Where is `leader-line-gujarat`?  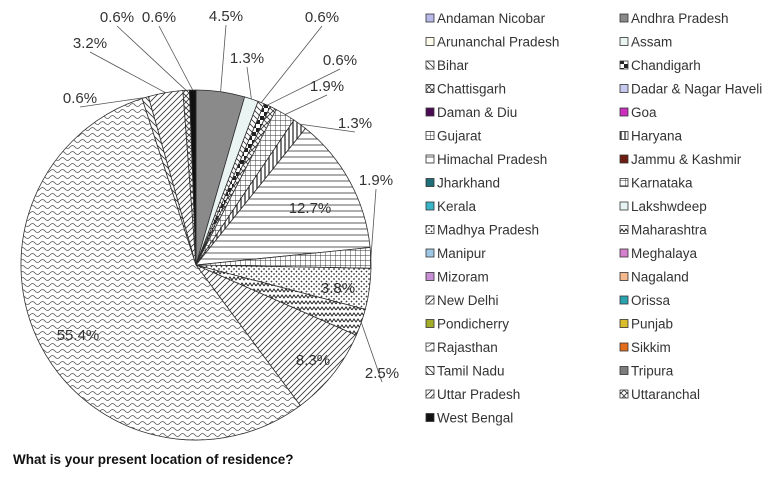 leader-line-gujarat is located at coordinates (306, 104).